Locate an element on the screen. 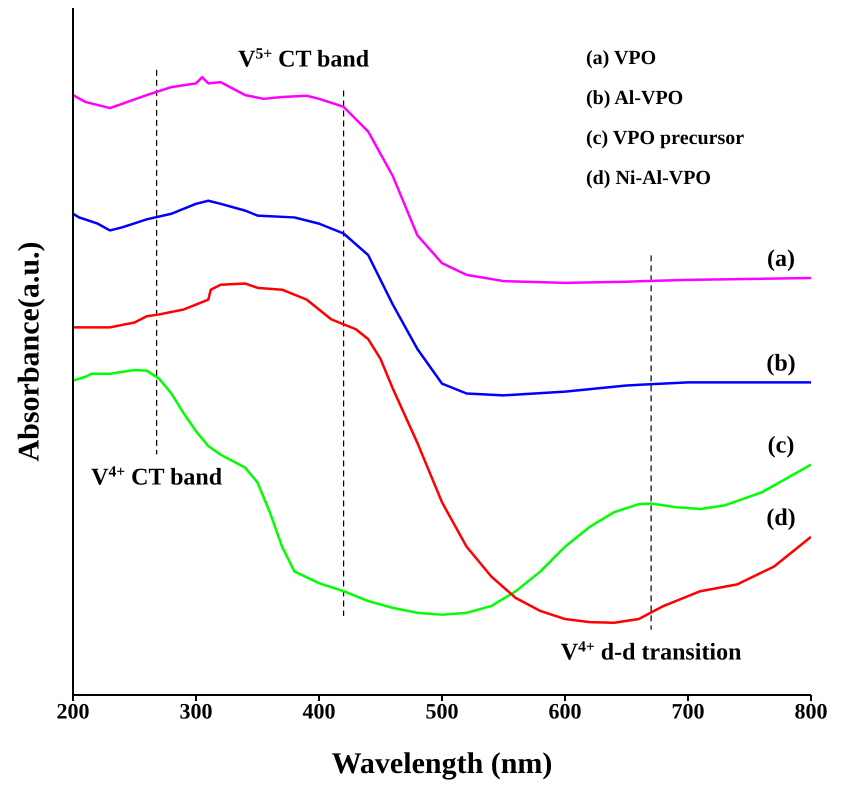 The width and height of the screenshot is (841, 802). ref-line-label: V$^{4+}$ d-d transition is located at coordinates (651, 652).